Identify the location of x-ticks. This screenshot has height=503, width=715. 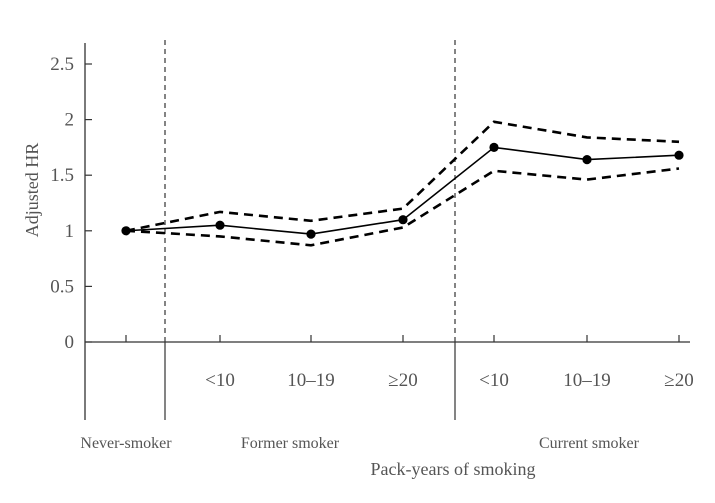
(402, 338).